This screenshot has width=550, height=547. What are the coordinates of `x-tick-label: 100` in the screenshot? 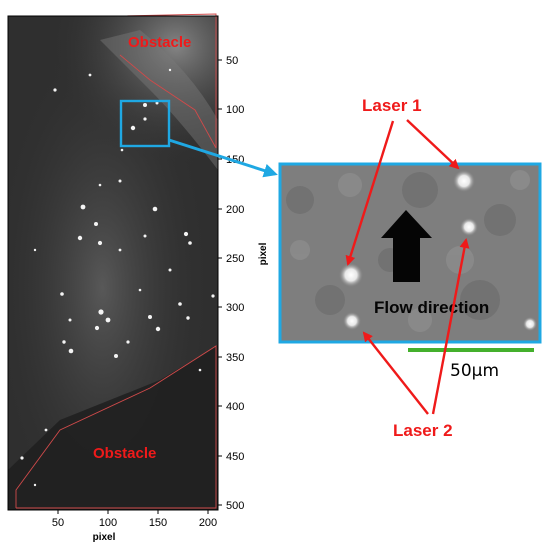 It's located at (108, 523).